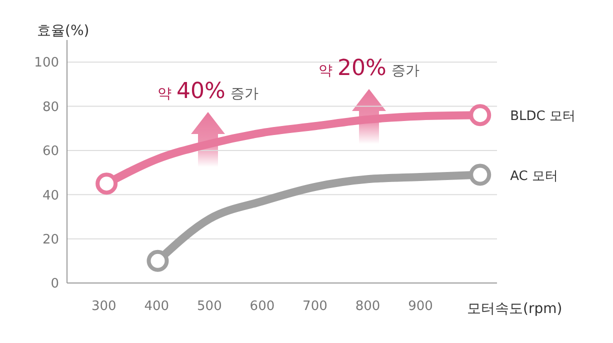 Image resolution: width=613 pixels, height=343 pixels. I want to click on x-tick-label: 400, so click(157, 306).